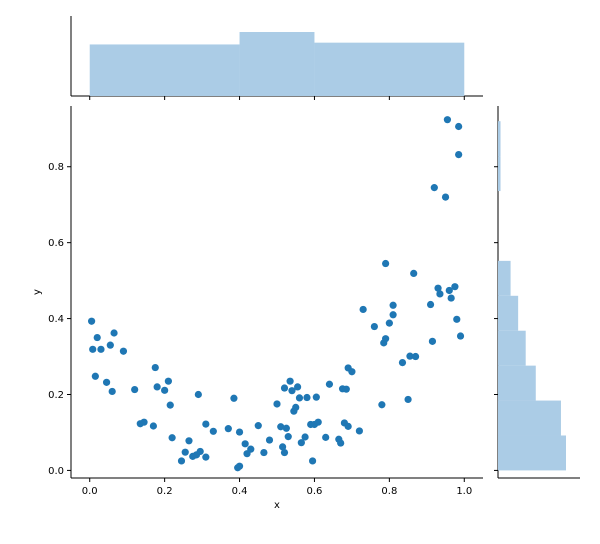 This screenshot has height=544, width=600. Describe the element at coordinates (389, 491) in the screenshot. I see `x-tick-label: 0.8` at that location.